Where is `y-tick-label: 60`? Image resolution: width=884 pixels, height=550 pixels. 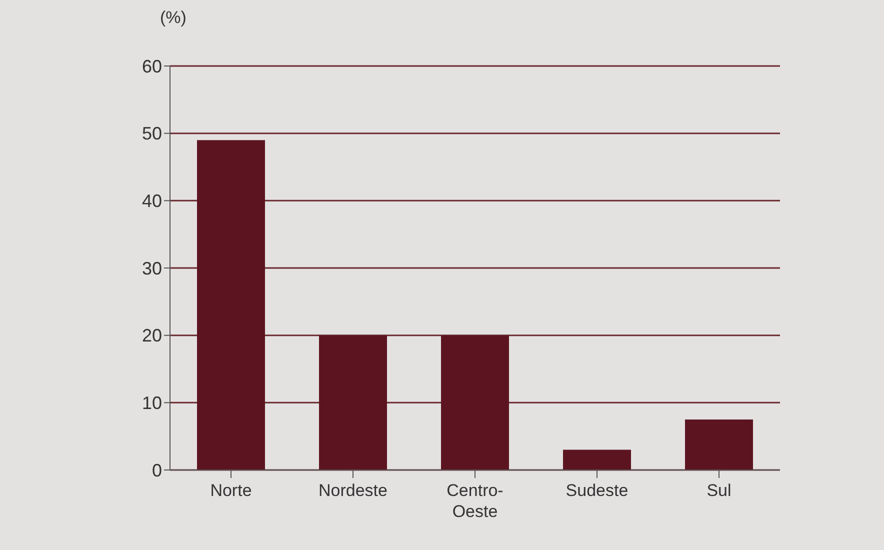
y-tick-label: 60 is located at coordinates (152, 66).